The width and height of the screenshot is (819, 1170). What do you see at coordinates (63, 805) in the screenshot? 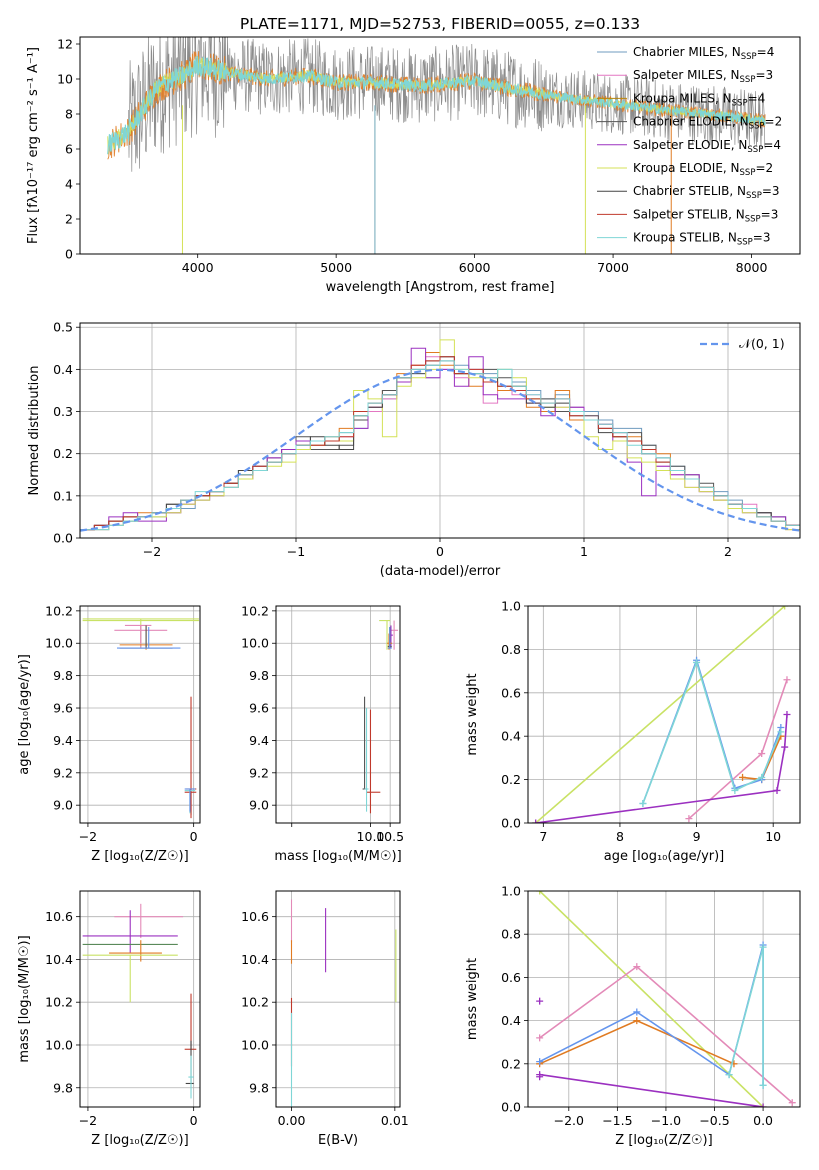
I see `y-tick-label: 9.0` at bounding box center [63, 805].